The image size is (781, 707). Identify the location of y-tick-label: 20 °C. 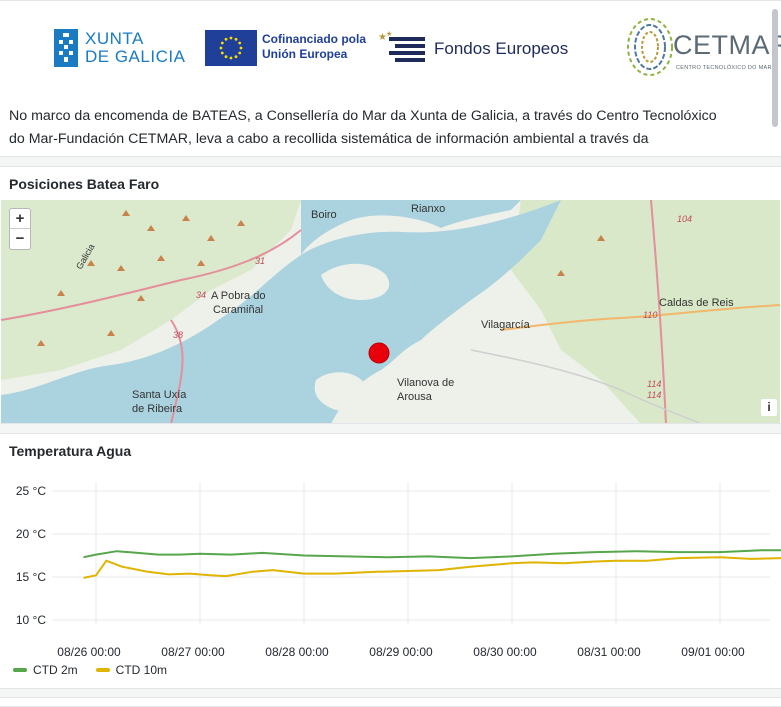
(31, 534).